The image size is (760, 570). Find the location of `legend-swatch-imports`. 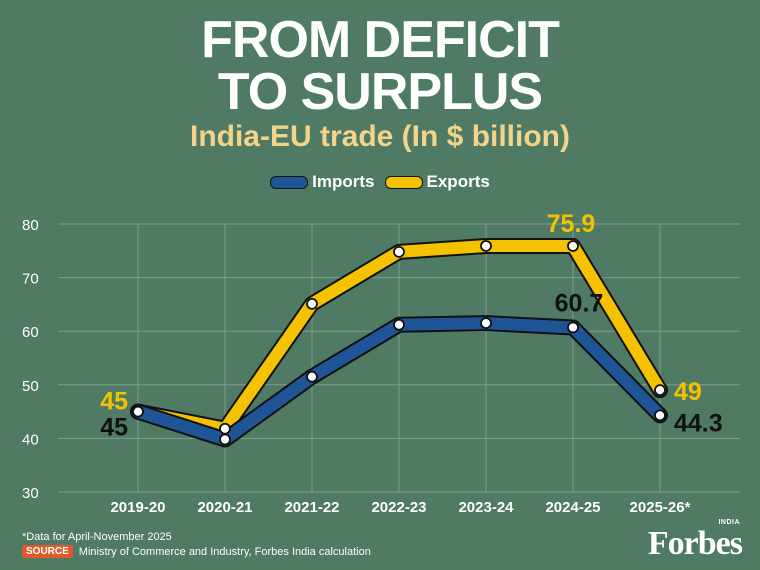

legend-swatch-imports is located at coordinates (289, 182).